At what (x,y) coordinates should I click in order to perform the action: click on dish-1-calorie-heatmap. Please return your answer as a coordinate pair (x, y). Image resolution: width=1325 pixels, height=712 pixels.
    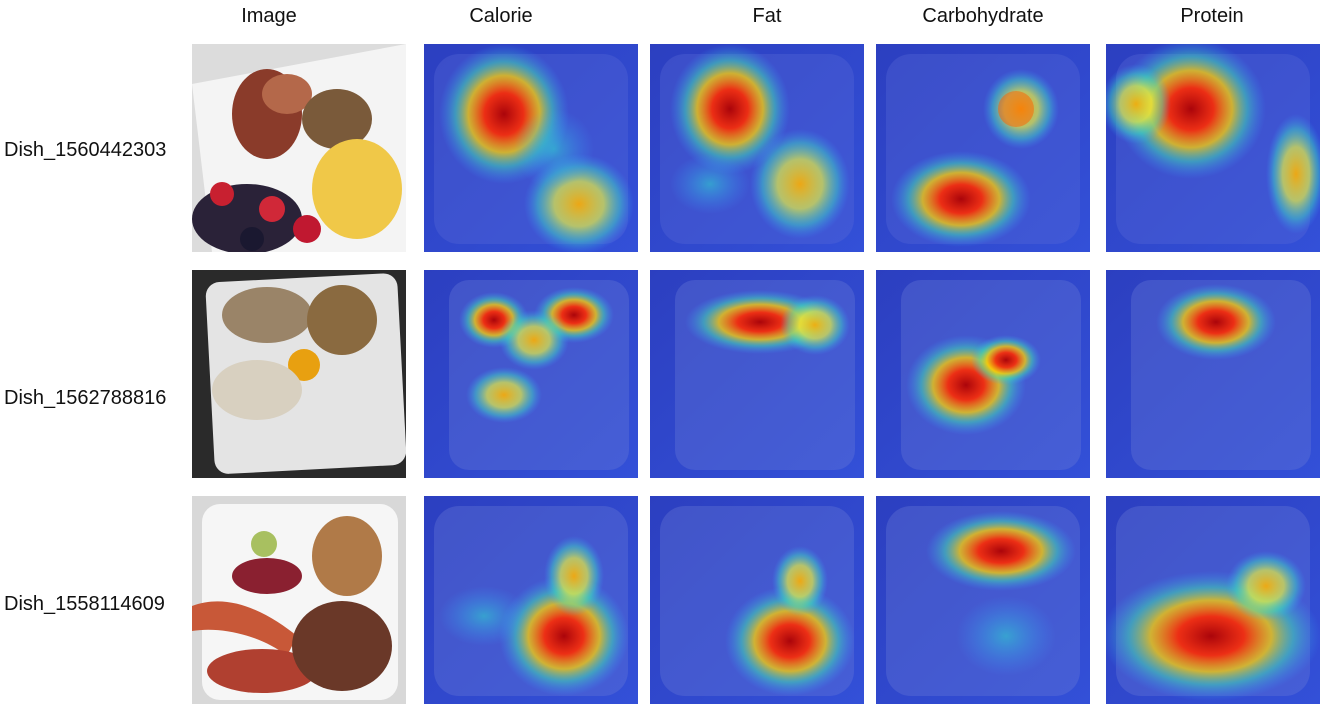
    Looking at the image, I should click on (531, 148).